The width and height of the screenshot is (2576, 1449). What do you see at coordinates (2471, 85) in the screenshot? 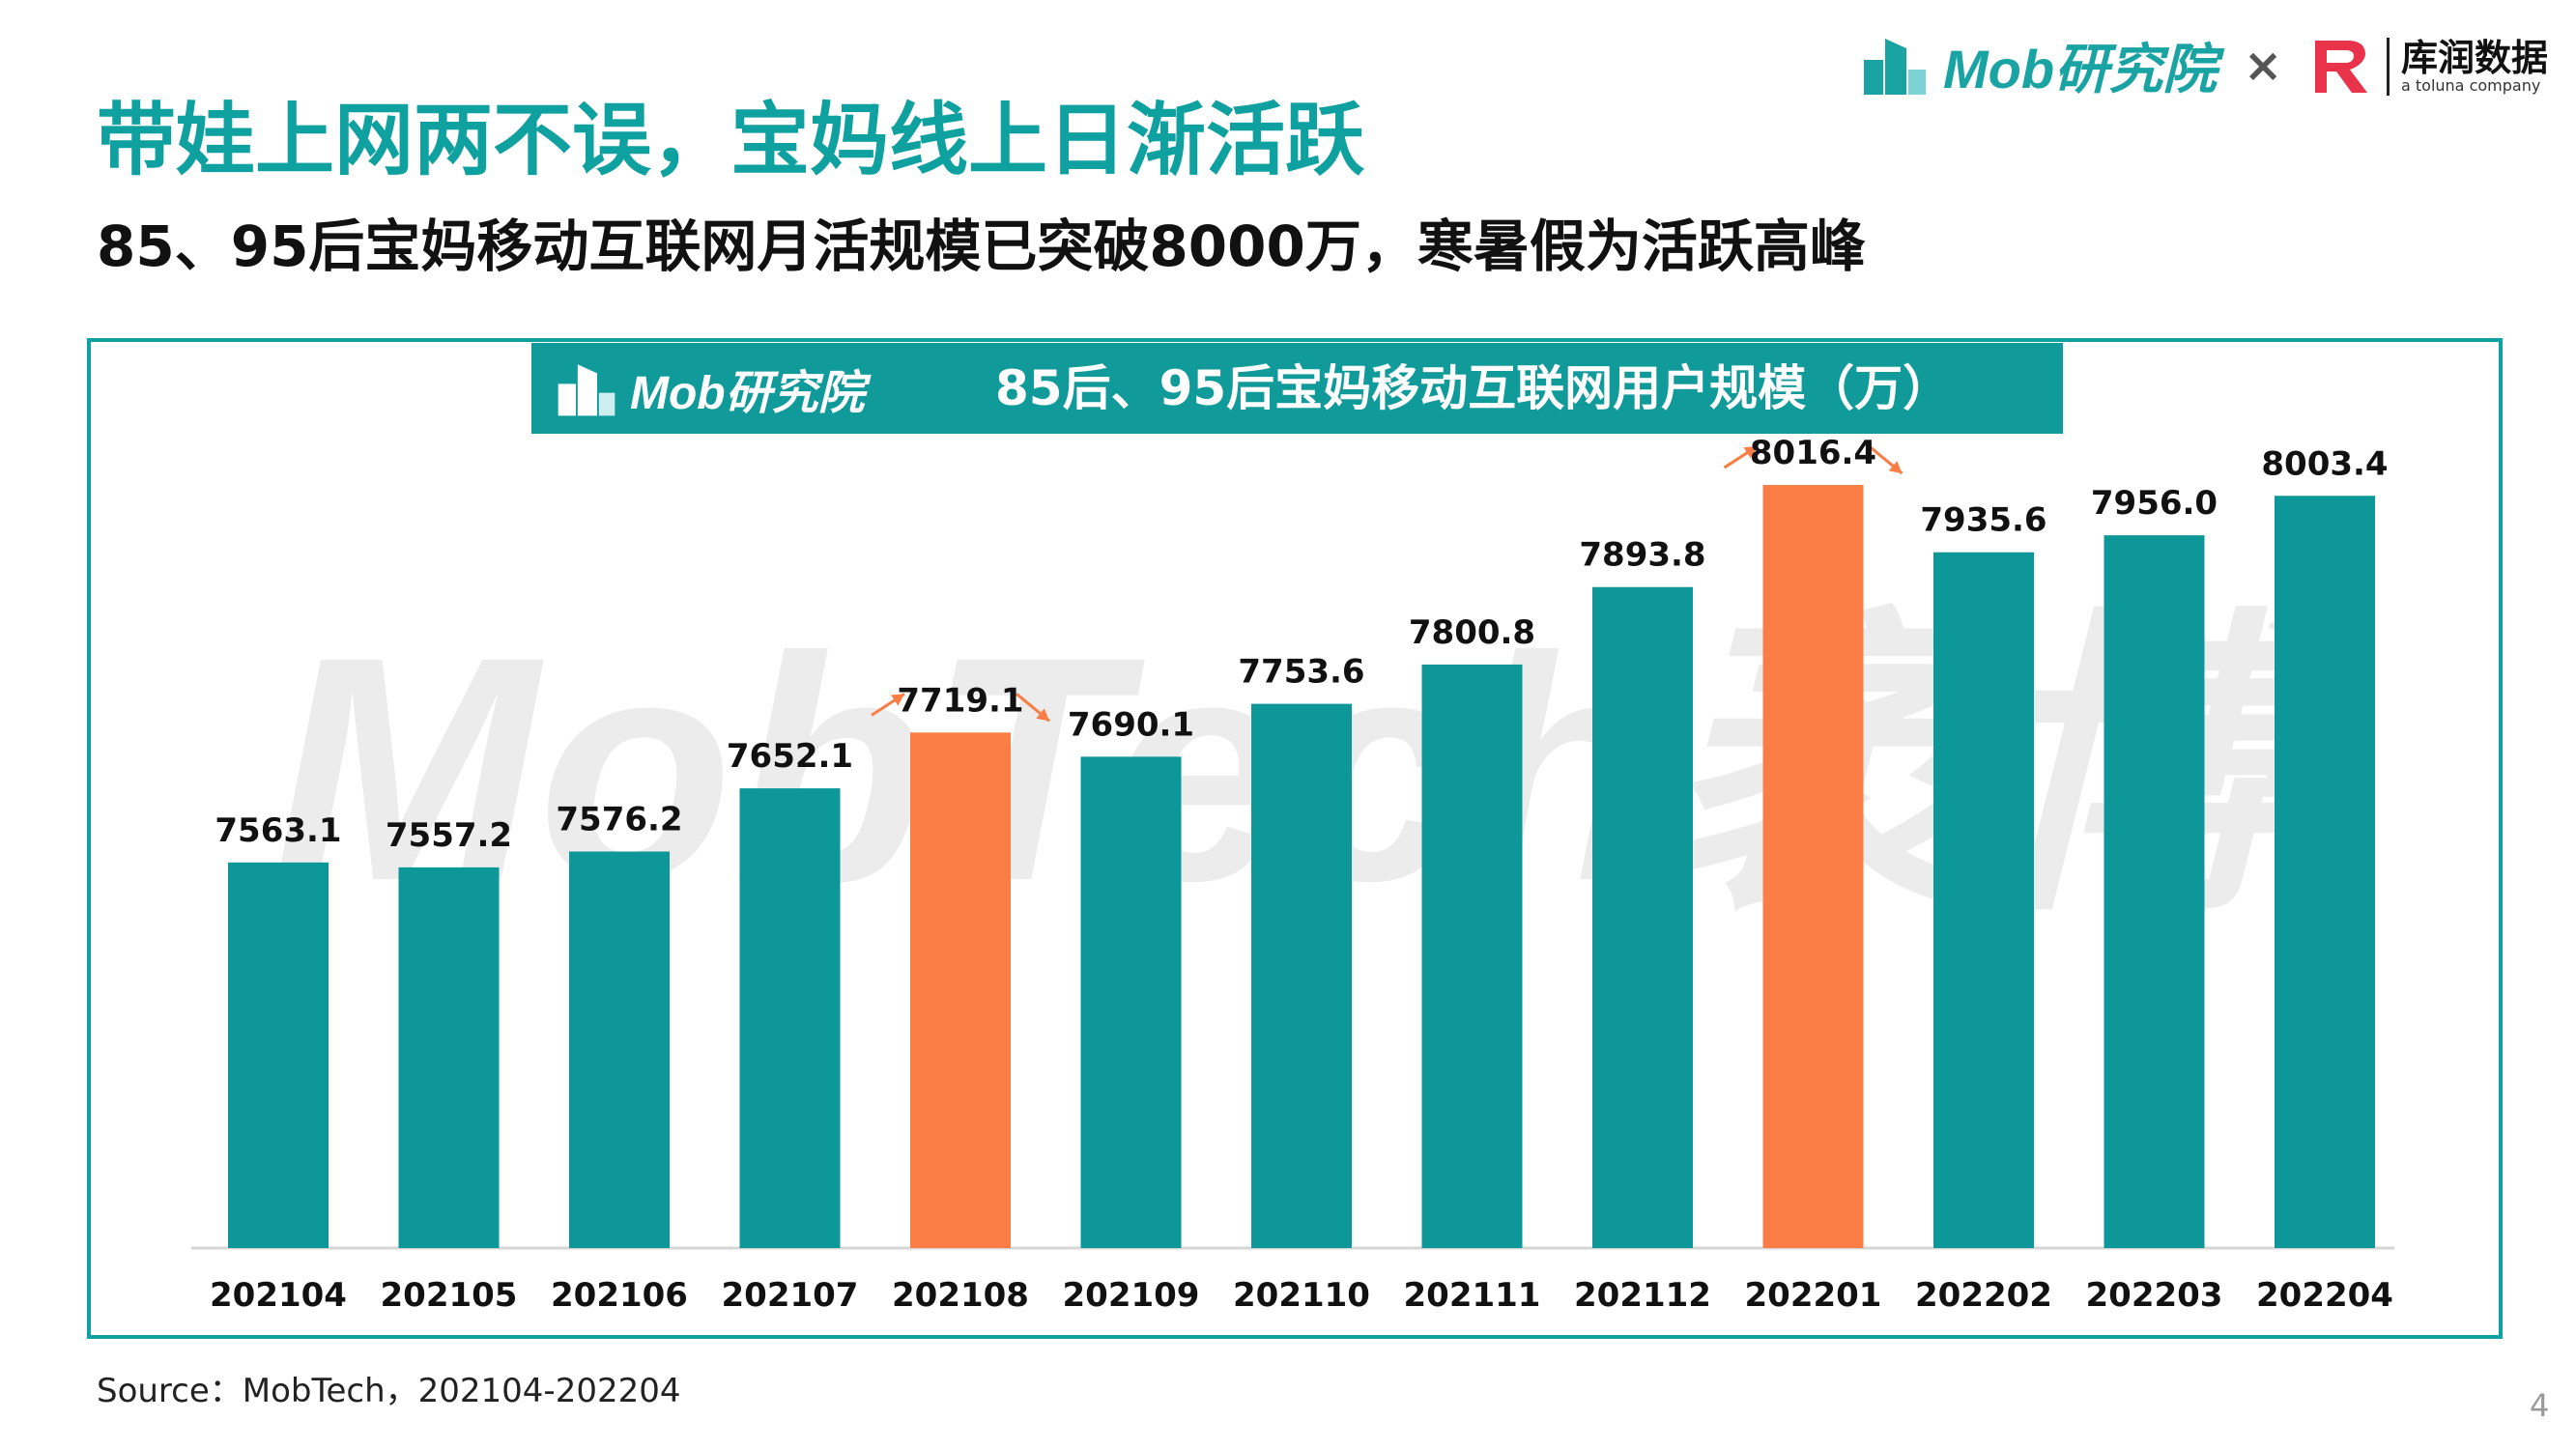
I see `partner-tagline: a toluna company` at bounding box center [2471, 85].